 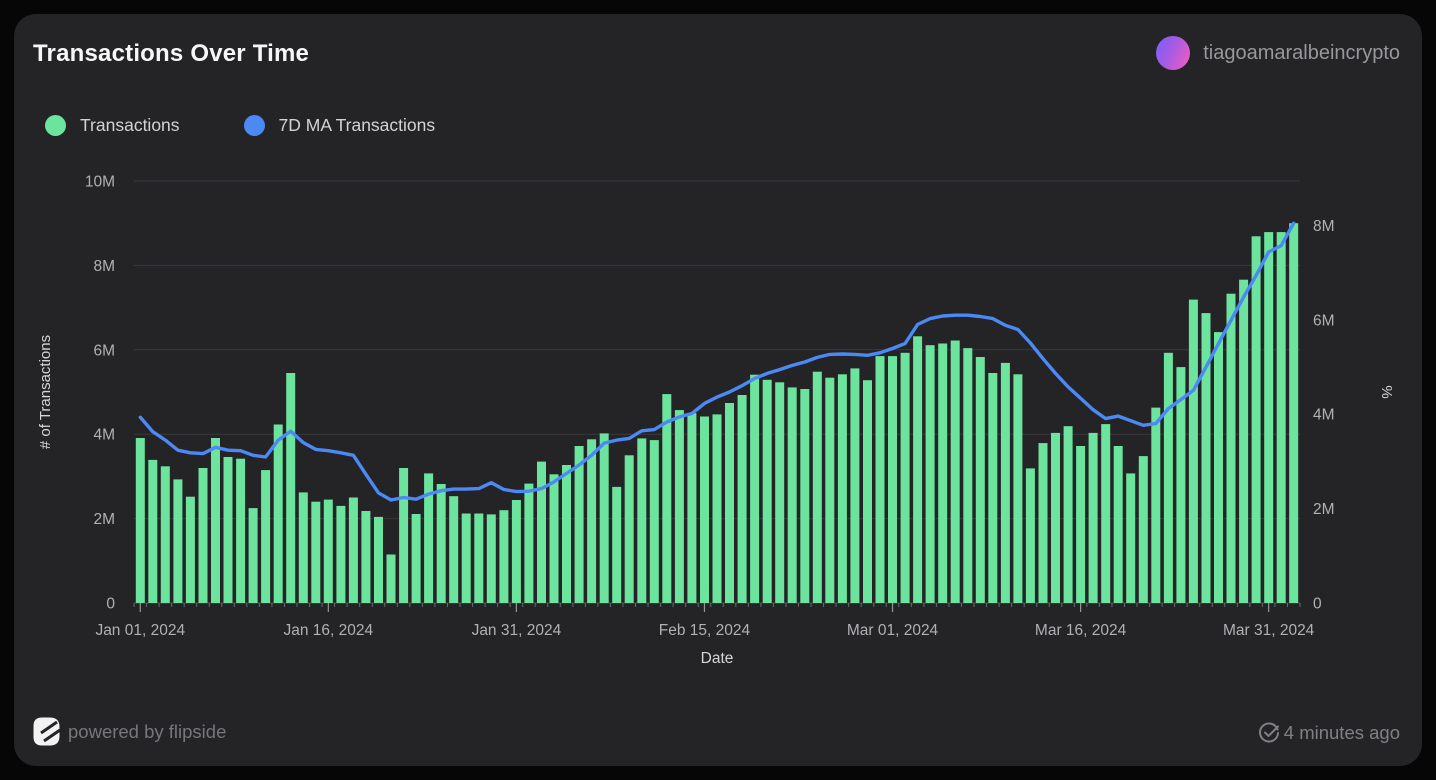 I want to click on avatar, so click(x=1173, y=53).